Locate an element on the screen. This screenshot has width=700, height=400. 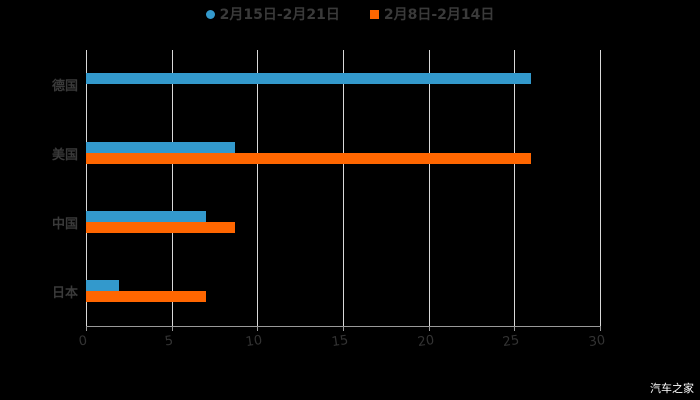
x-tick-label: 5 is located at coordinates (168, 341).